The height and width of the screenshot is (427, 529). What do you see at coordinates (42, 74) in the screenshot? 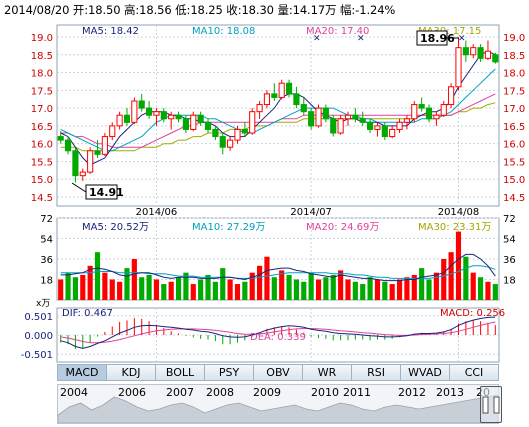
I see `price-y-tick-left: 18.0` at bounding box center [42, 74].